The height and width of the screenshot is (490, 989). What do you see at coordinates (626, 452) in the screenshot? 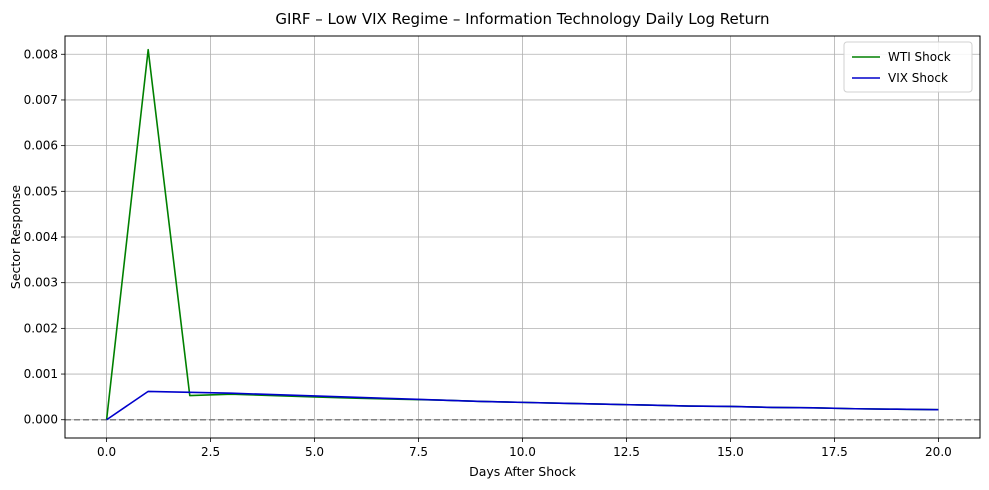
I see `x-tick-label: 12.5` at bounding box center [626, 452].